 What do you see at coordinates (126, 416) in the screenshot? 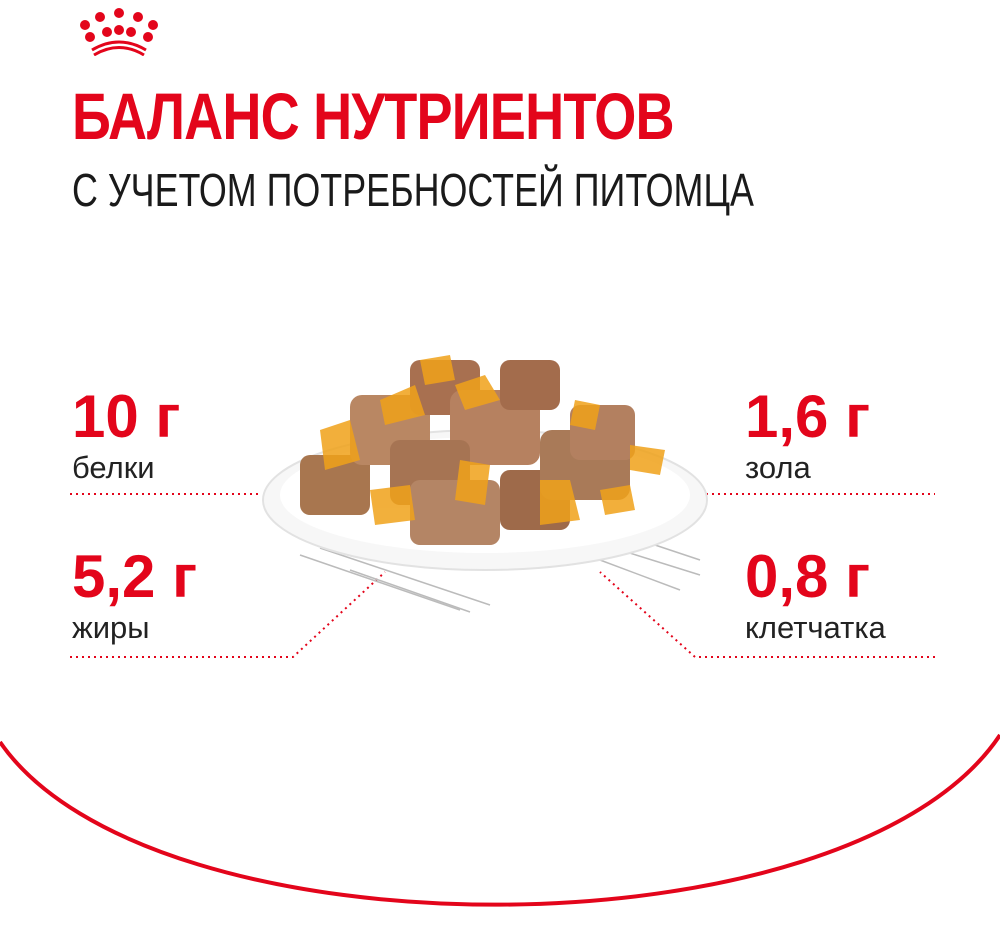
I see `protein-value: 10 г` at bounding box center [126, 416].